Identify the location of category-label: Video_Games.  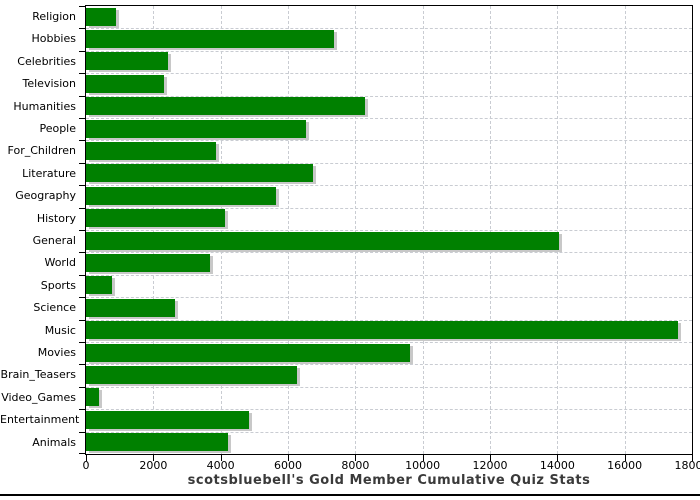
(38, 397).